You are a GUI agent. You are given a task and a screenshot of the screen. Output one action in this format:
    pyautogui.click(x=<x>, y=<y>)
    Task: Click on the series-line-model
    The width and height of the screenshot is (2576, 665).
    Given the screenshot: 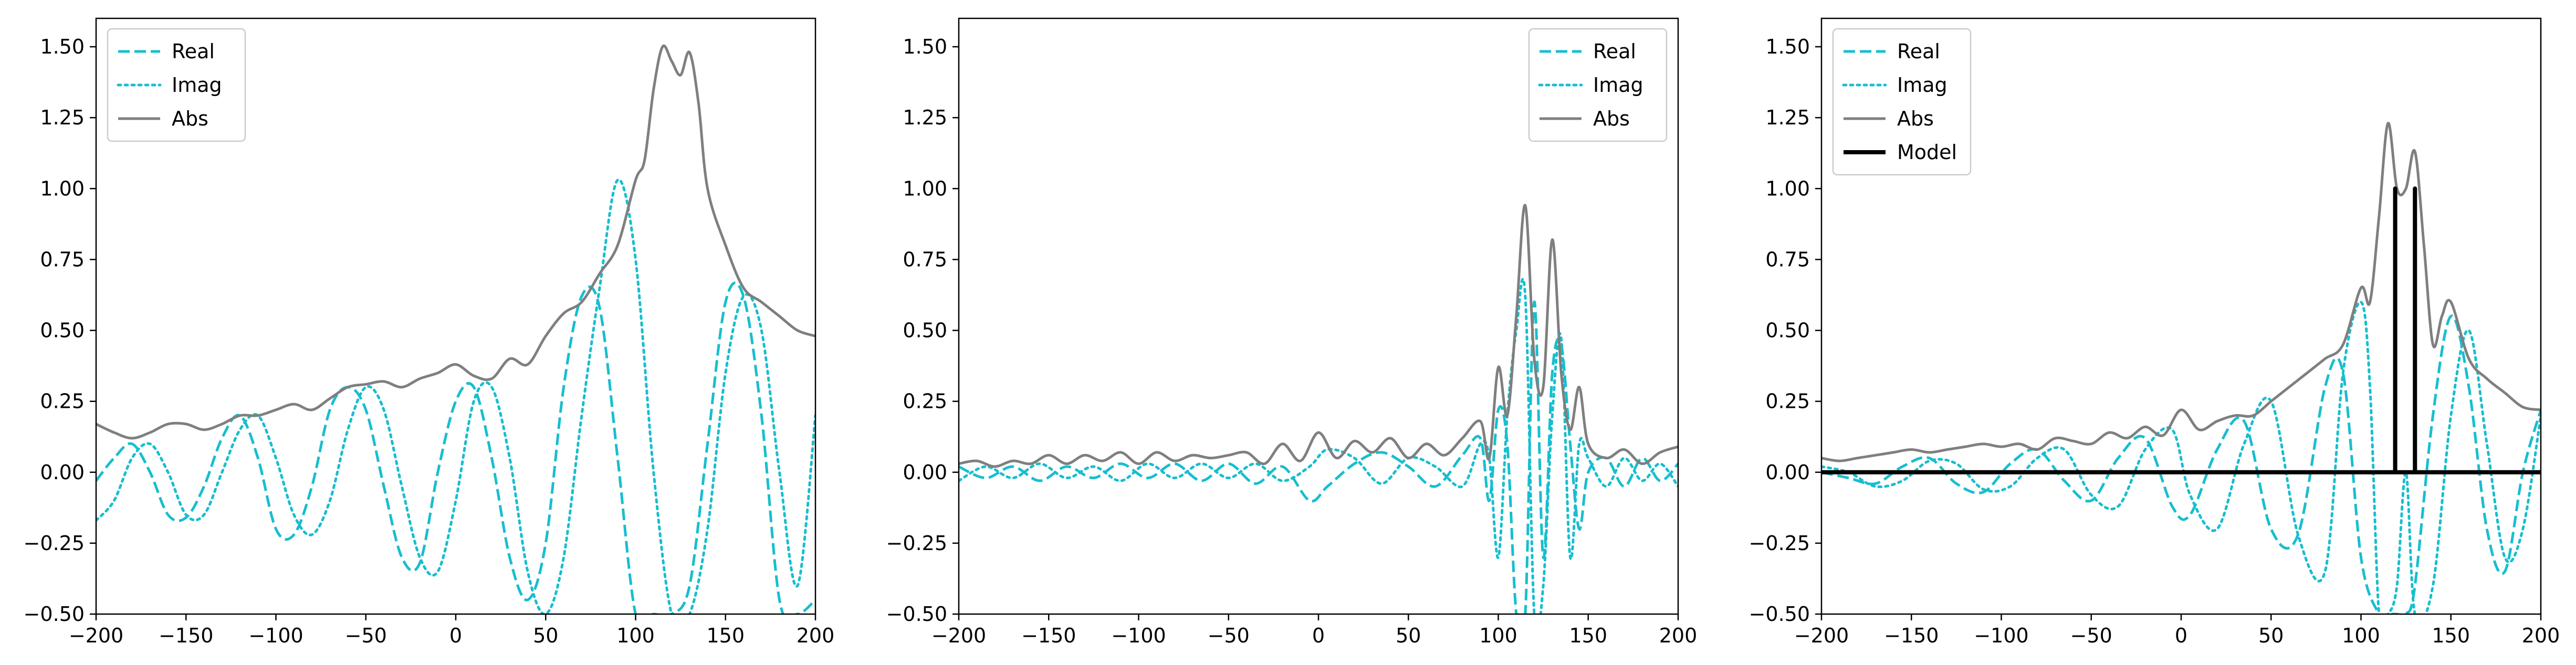 What is the action you would take?
    pyautogui.click(x=2181, y=330)
    